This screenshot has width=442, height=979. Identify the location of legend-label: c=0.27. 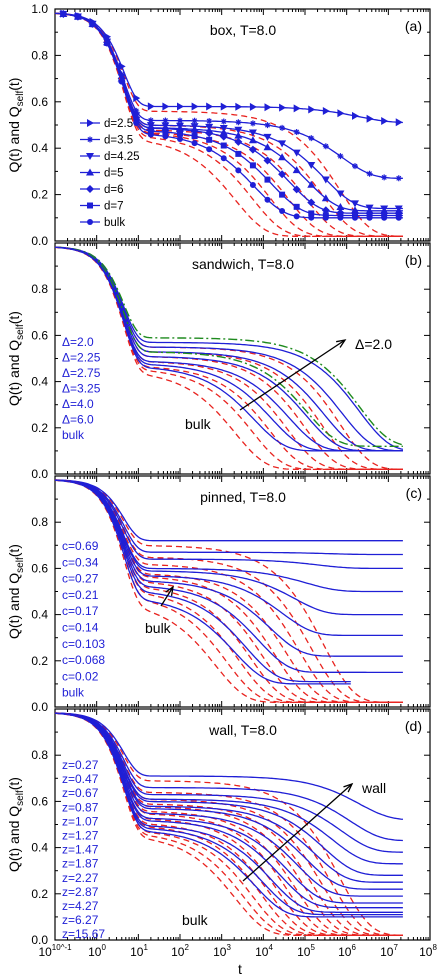
(80, 579).